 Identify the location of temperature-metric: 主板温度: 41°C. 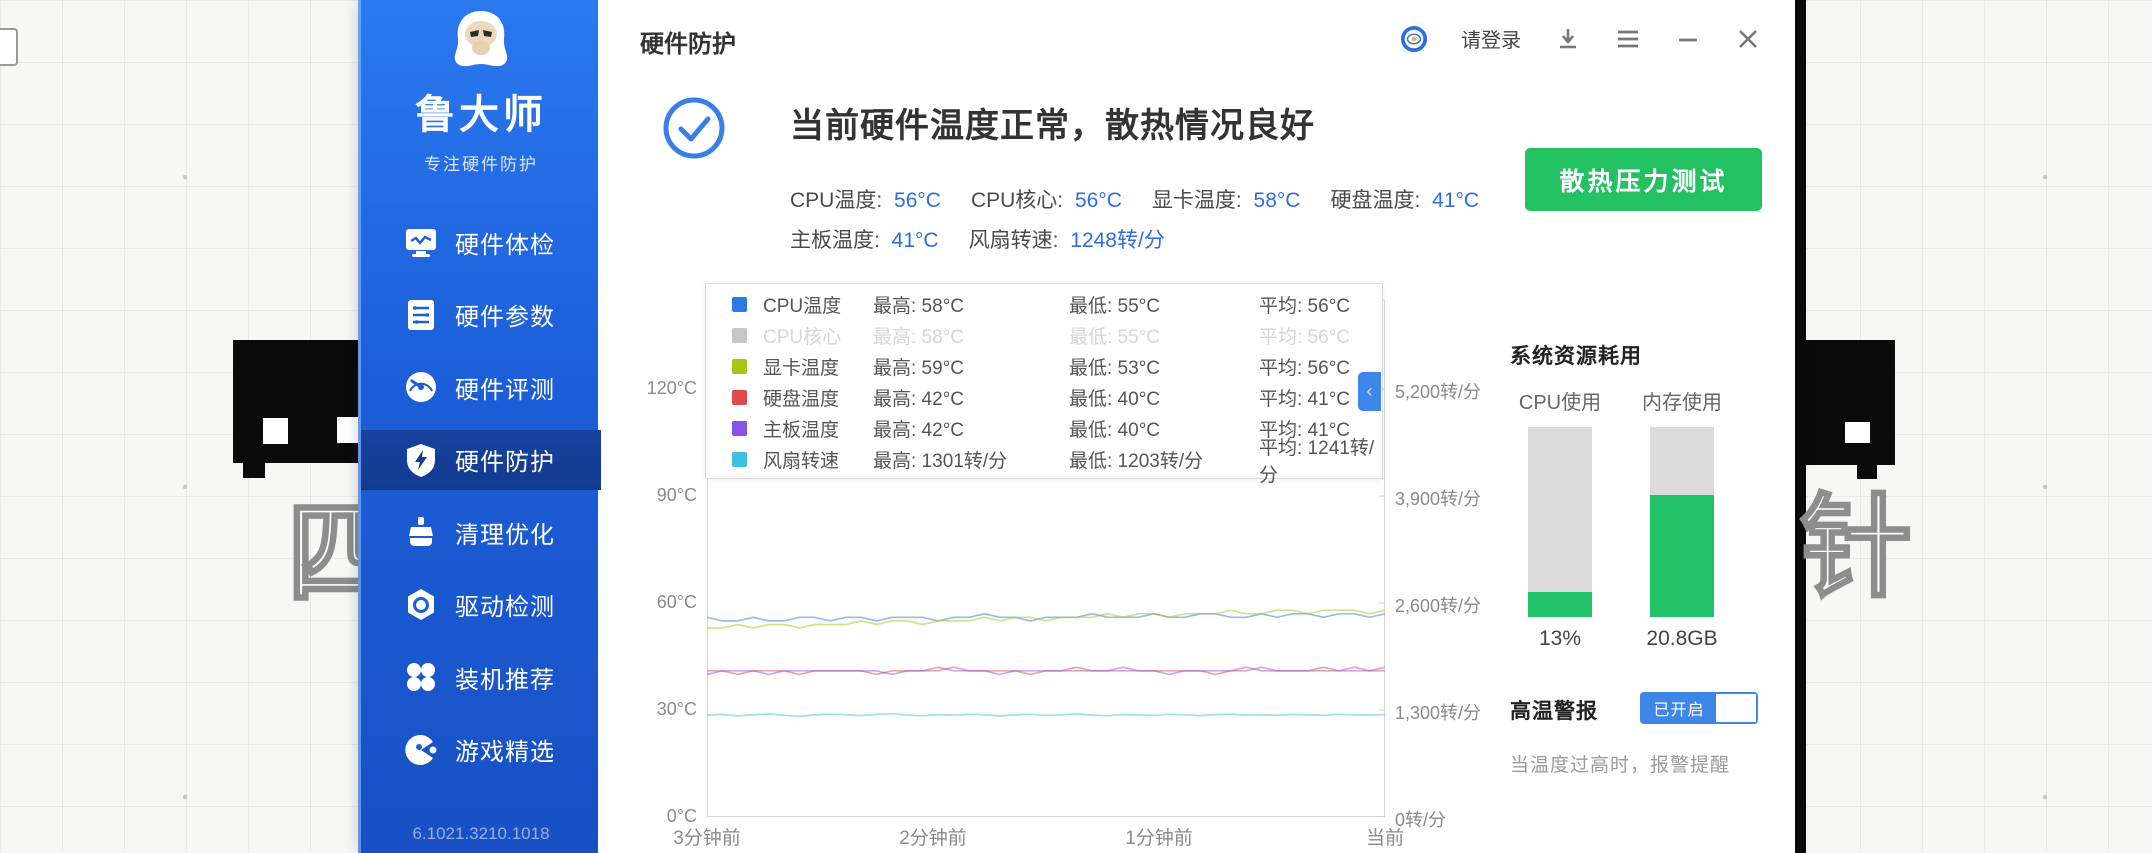
(864, 240).